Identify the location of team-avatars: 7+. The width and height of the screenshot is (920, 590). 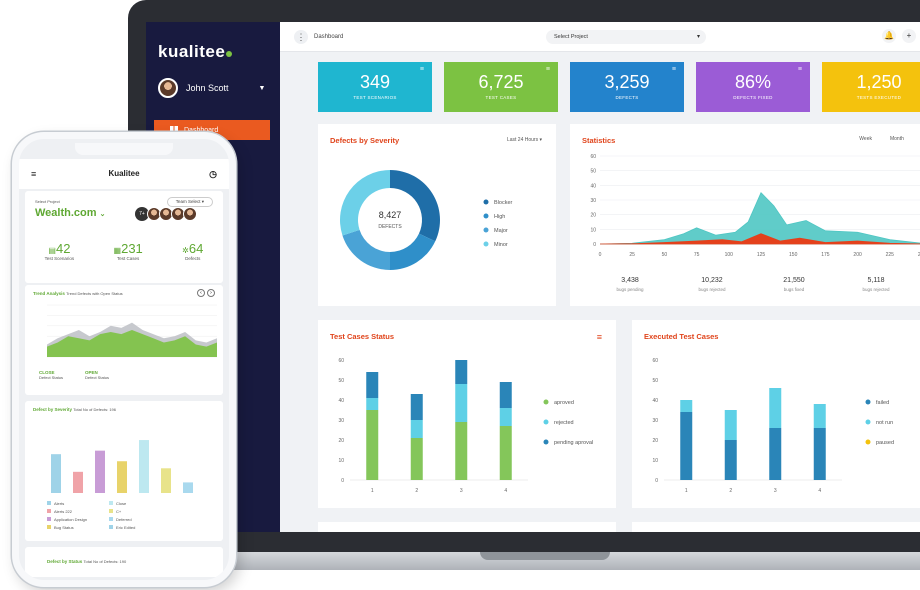
(166, 214).